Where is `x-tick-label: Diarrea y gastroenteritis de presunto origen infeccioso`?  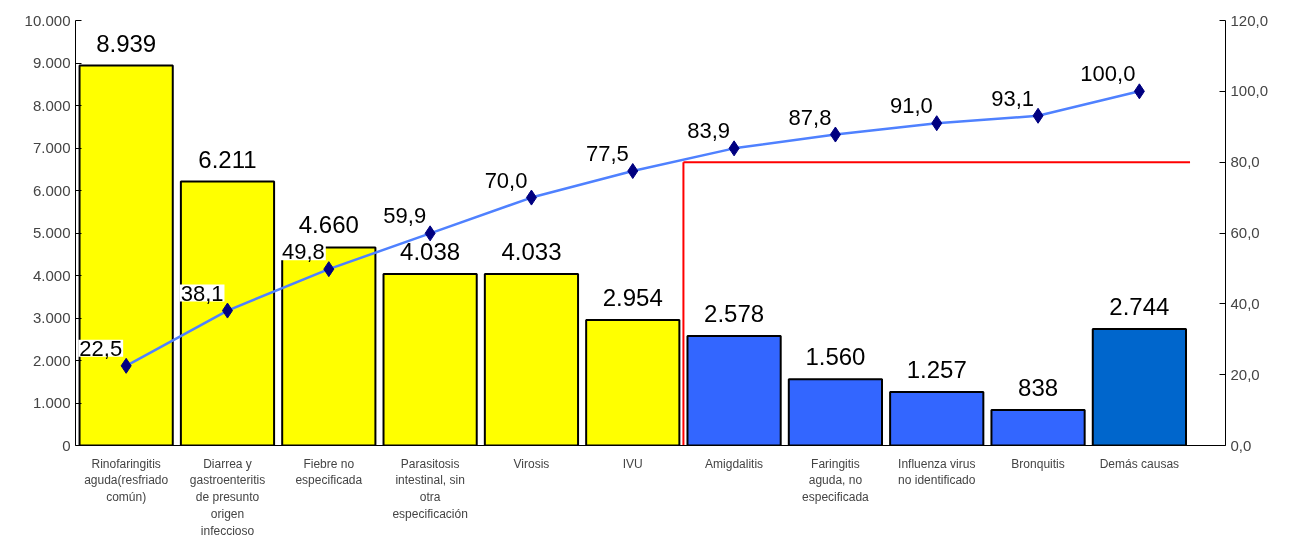 x-tick-label: Diarrea y gastroenteritis de presunto origen infeccioso is located at coordinates (227, 497).